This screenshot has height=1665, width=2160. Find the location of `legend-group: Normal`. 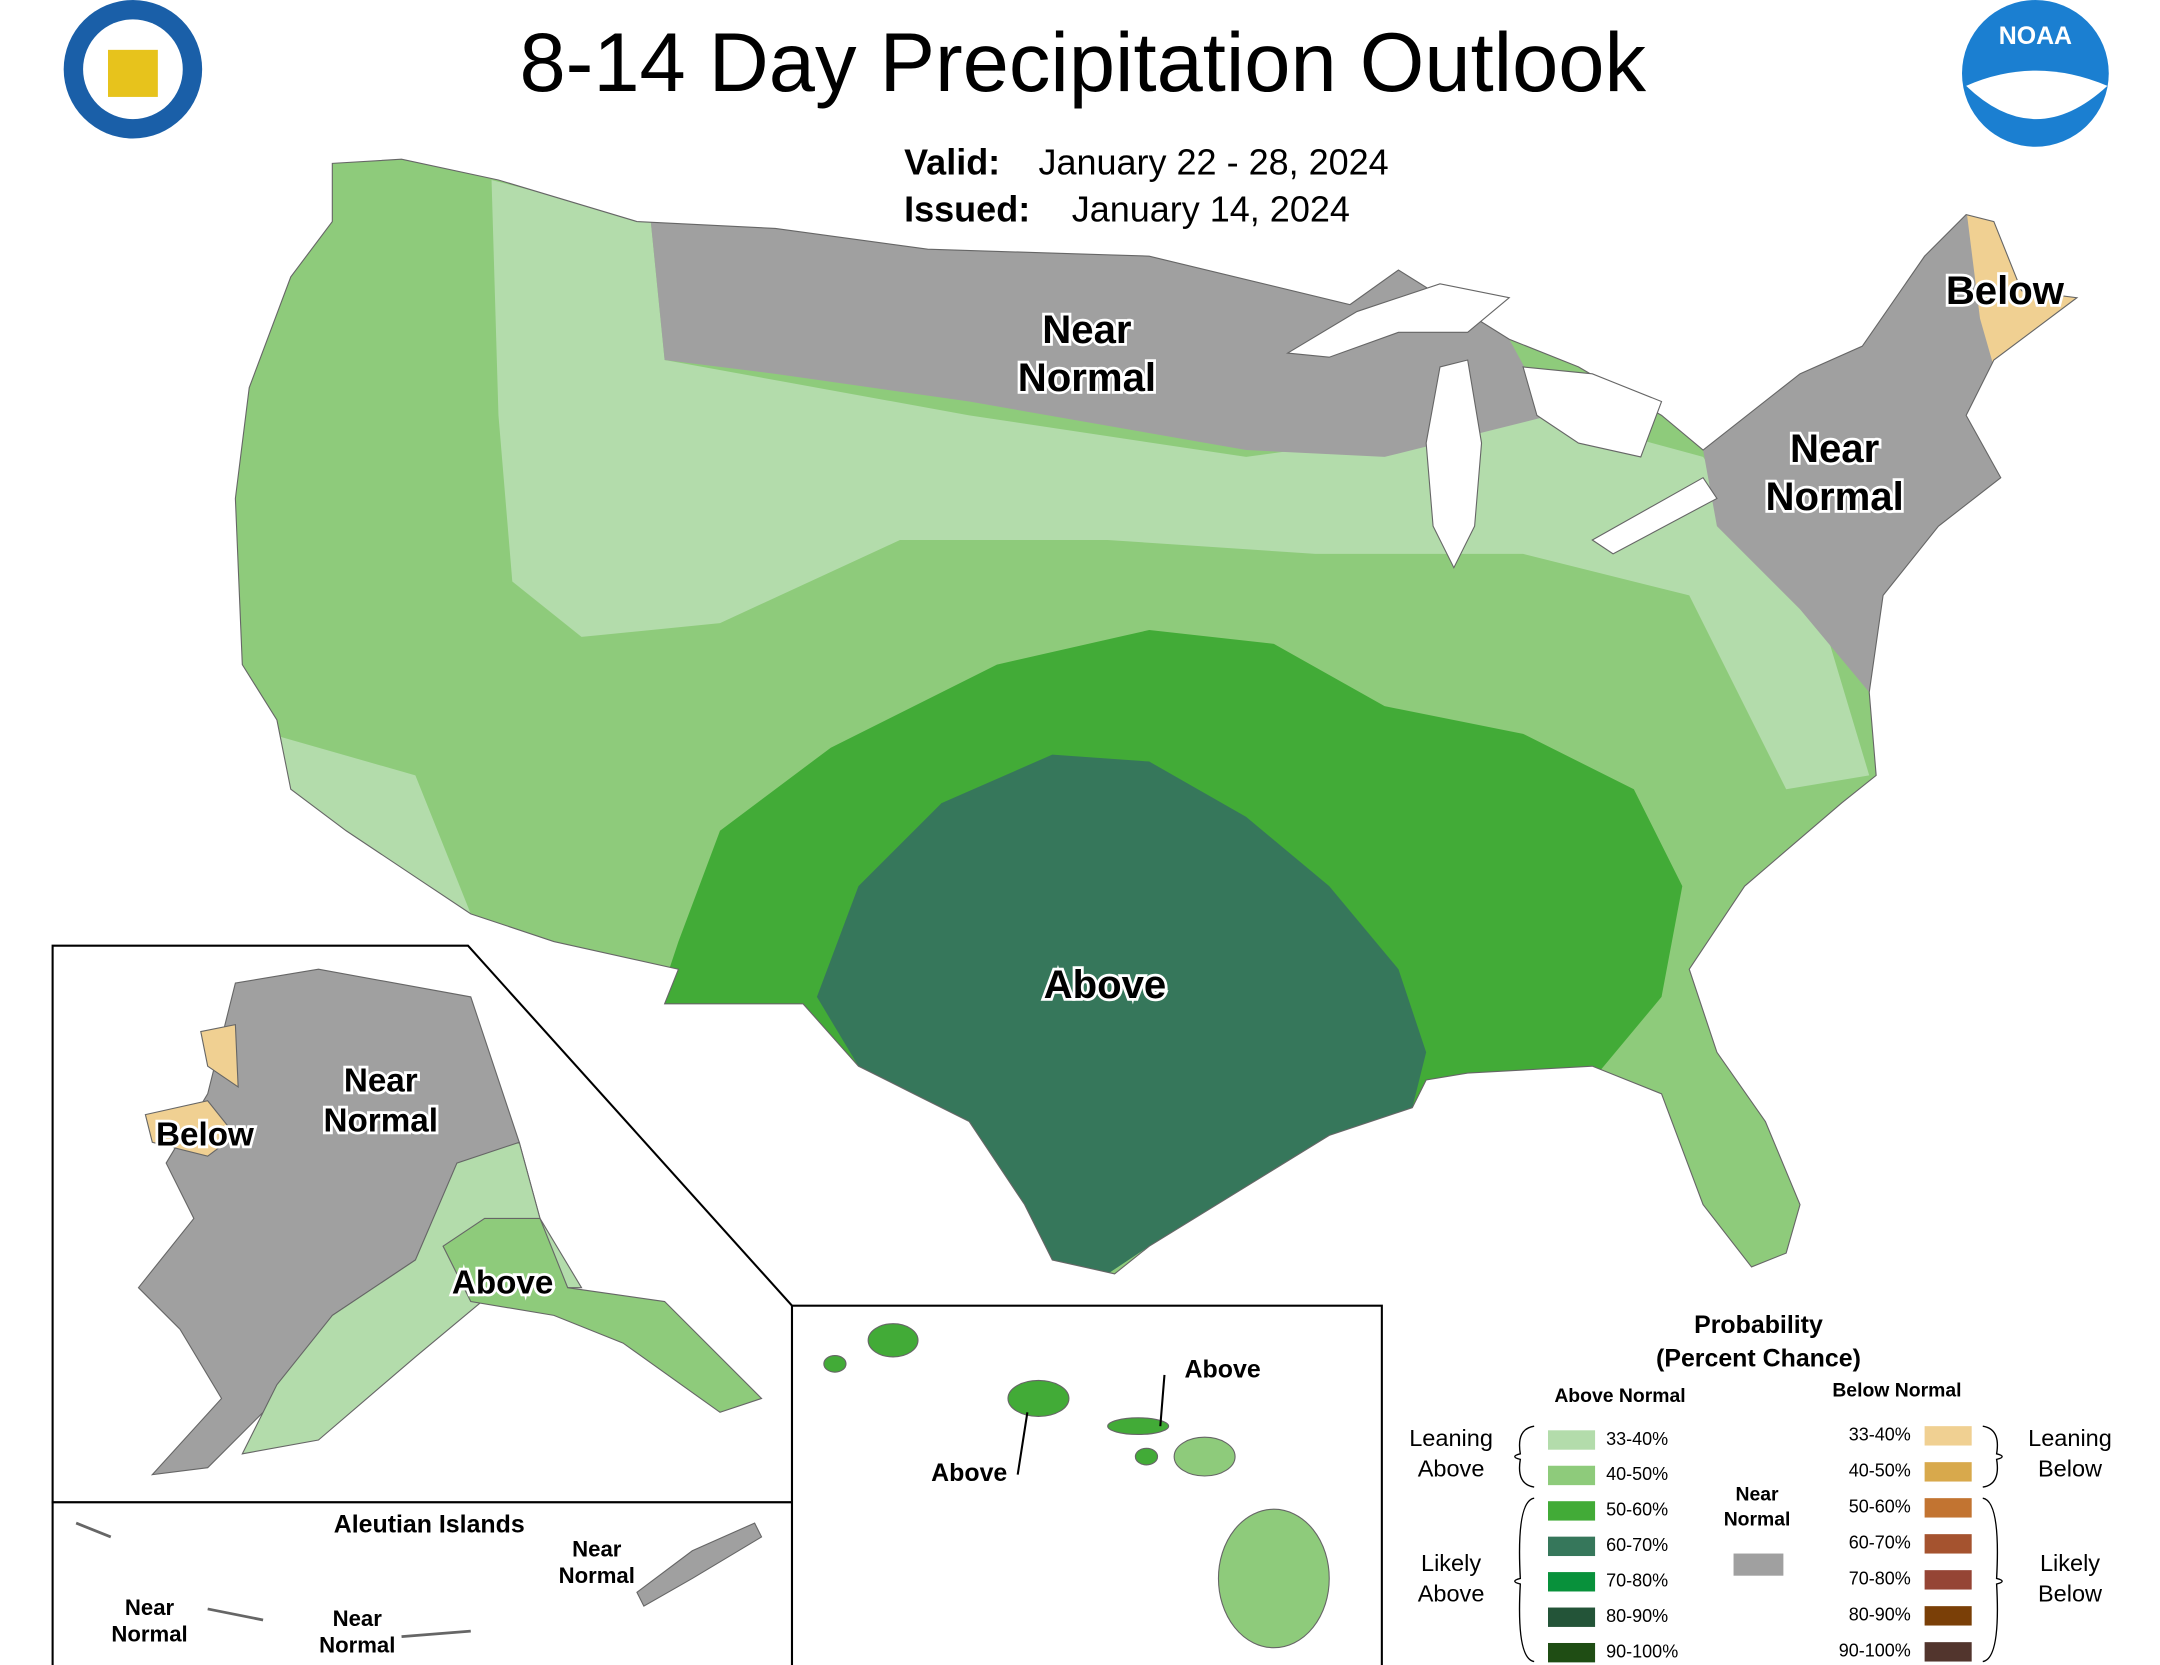

legend-group: Normal is located at coordinates (1757, 1519).